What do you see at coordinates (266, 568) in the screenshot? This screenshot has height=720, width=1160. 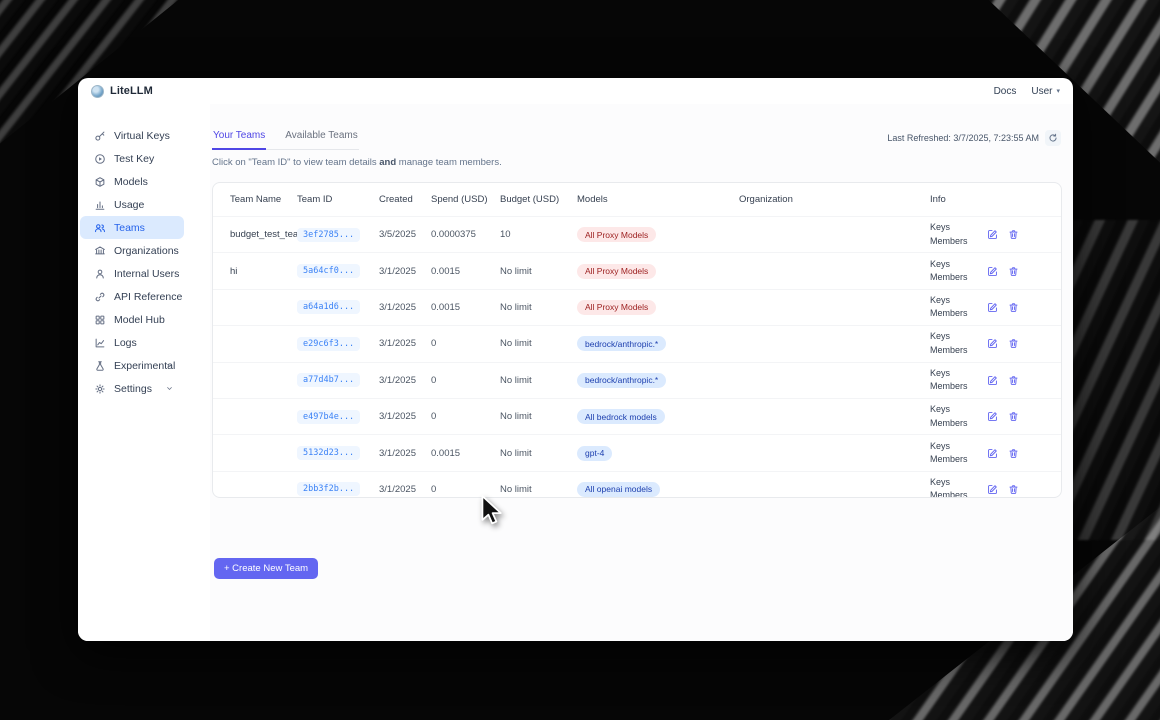 I see `create-new-team-button: + Create New Team` at bounding box center [266, 568].